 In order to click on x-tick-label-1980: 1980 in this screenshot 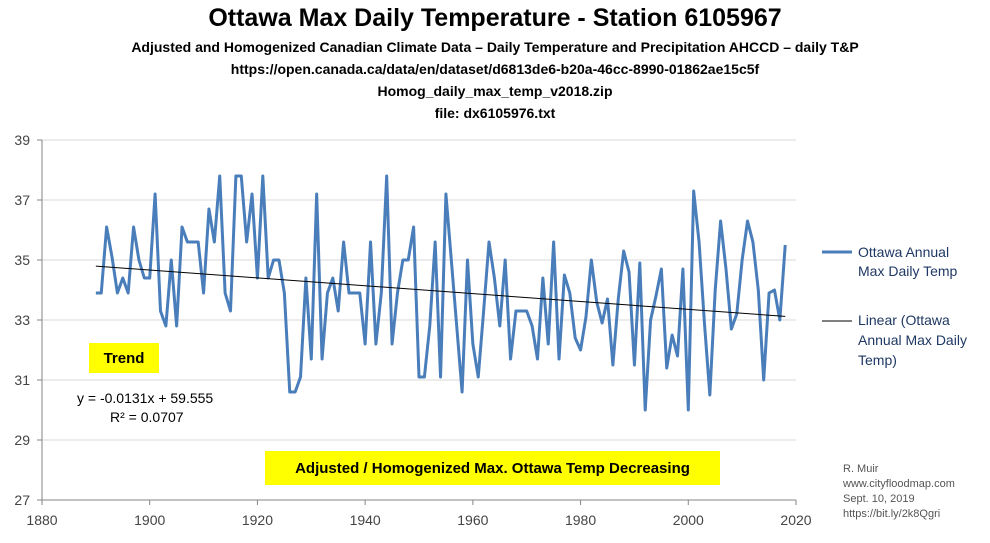, I will do `click(580, 520)`.